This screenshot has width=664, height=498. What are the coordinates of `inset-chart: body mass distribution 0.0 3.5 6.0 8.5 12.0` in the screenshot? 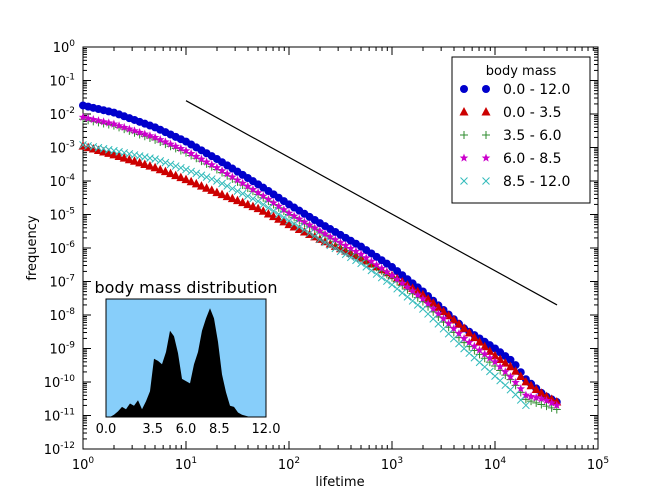 It's located at (188, 357).